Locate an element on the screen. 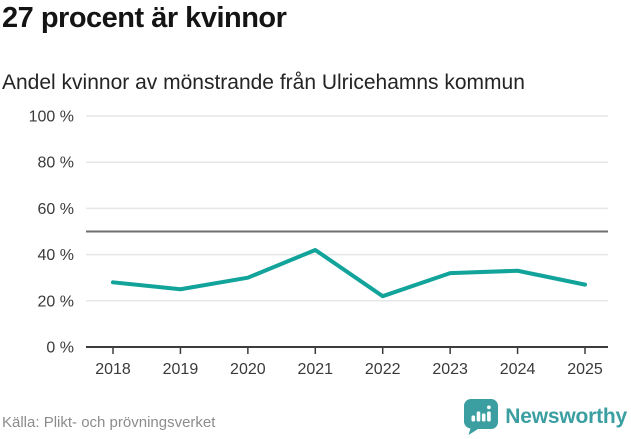  svg-text: 2020 is located at coordinates (248, 369).